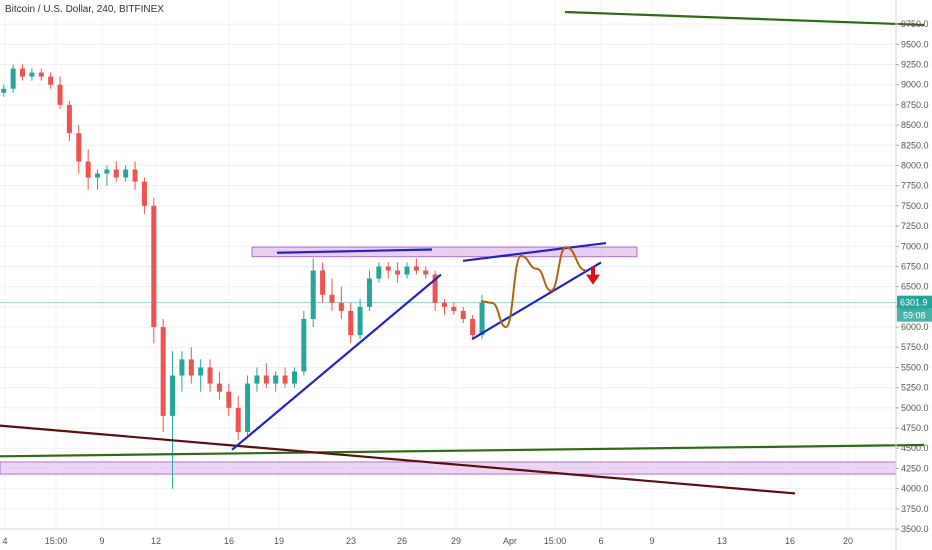  I want to click on x-tick-label: 12, so click(156, 541).